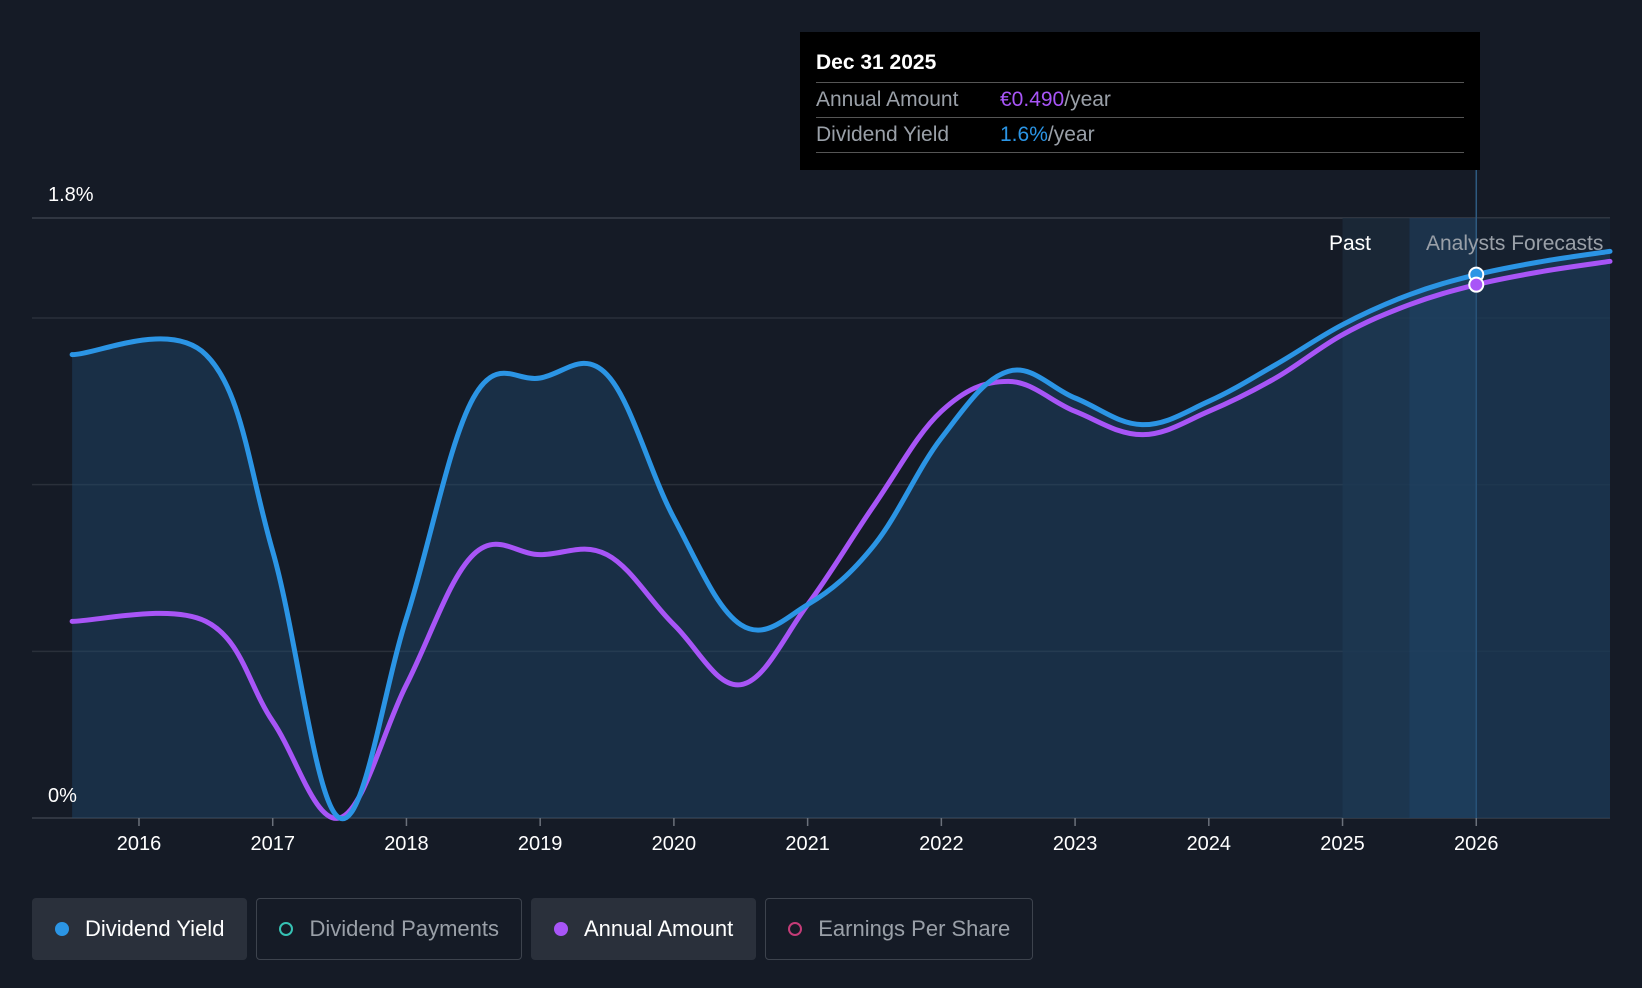 This screenshot has width=1642, height=988. What do you see at coordinates (1350, 243) in the screenshot?
I see `past-region-label: Past` at bounding box center [1350, 243].